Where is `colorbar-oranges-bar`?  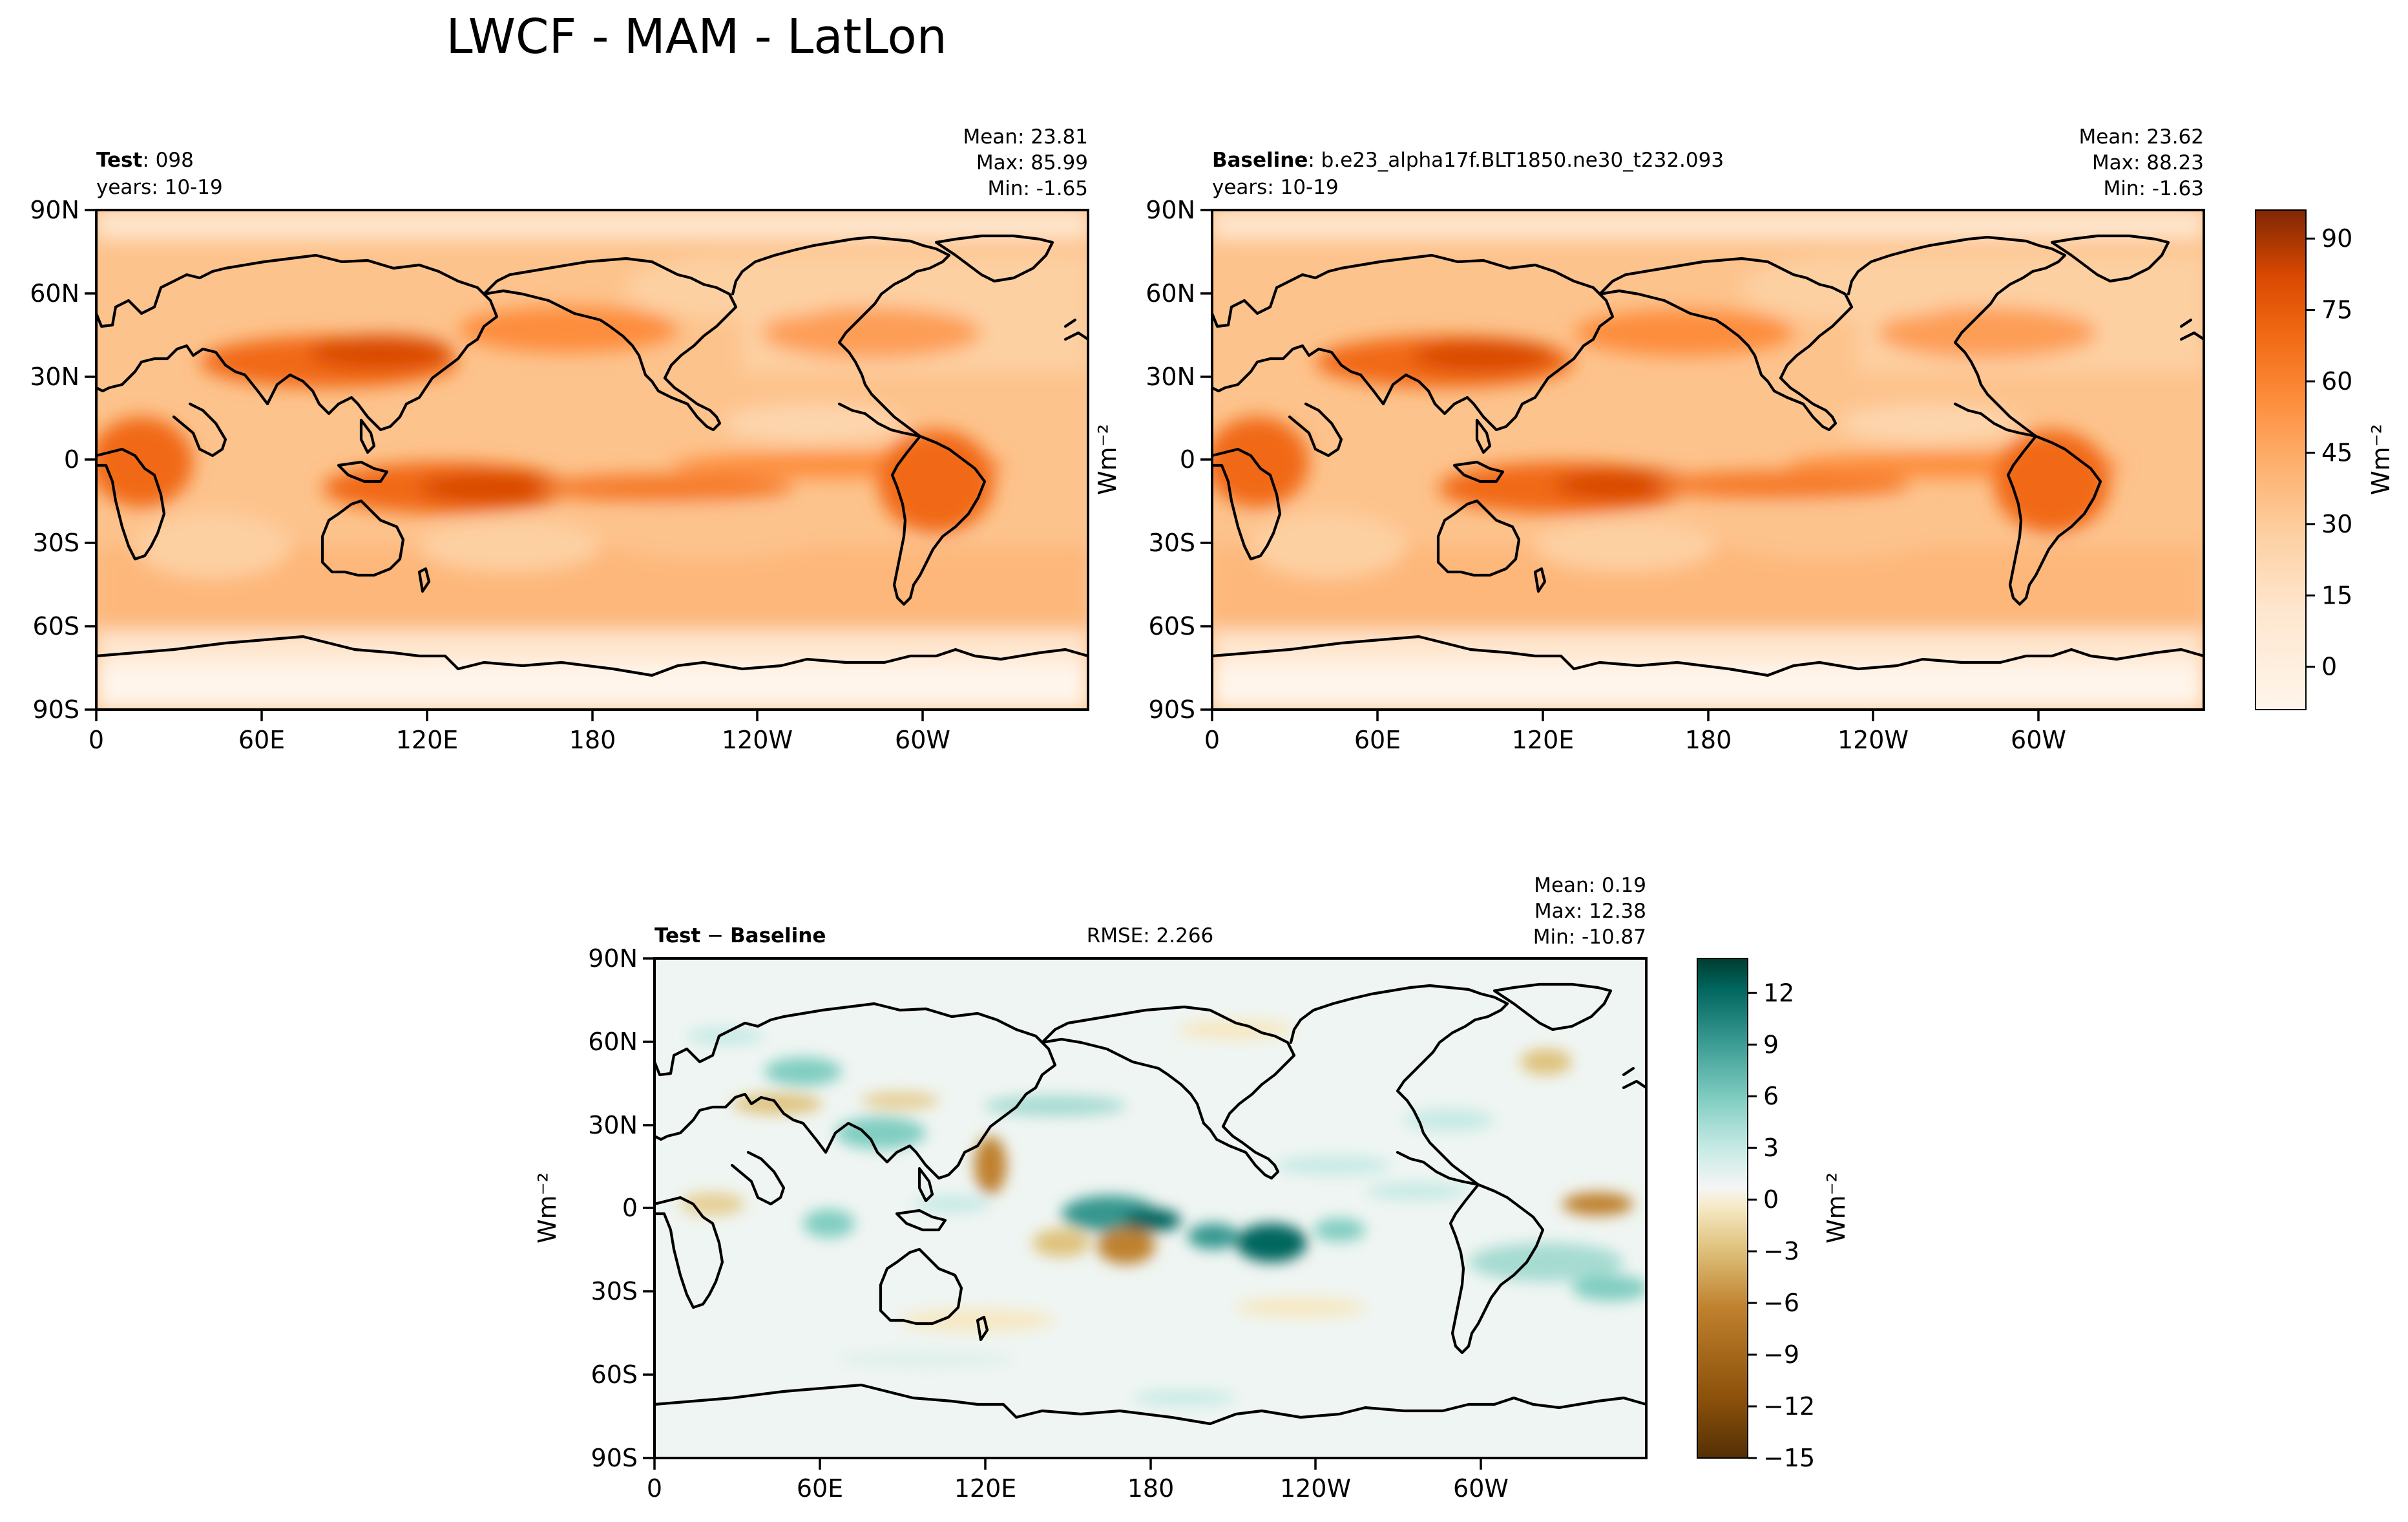 colorbar-oranges-bar is located at coordinates (2281, 459).